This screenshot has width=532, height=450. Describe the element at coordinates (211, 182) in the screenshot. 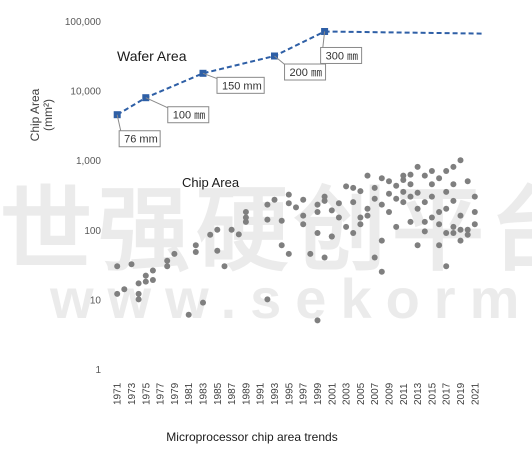

I see `chip-area-label: Chip Area` at that location.